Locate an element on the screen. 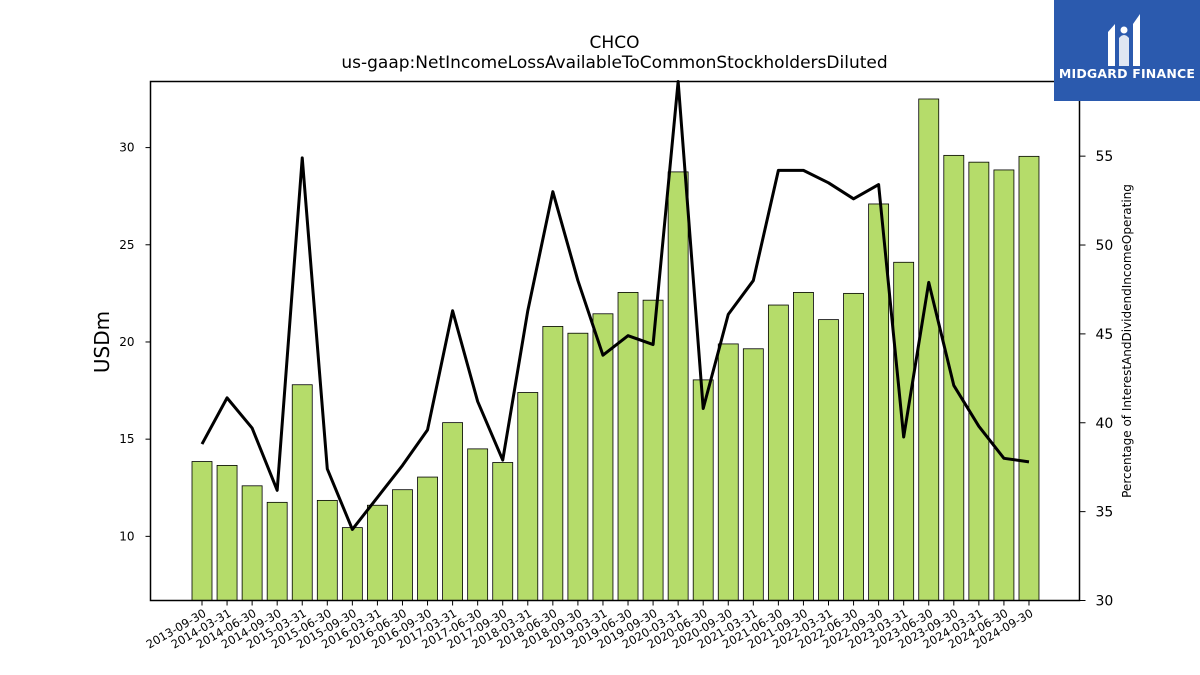 This screenshot has height=675, width=1200. y-axis-label: USDm is located at coordinates (102, 342).